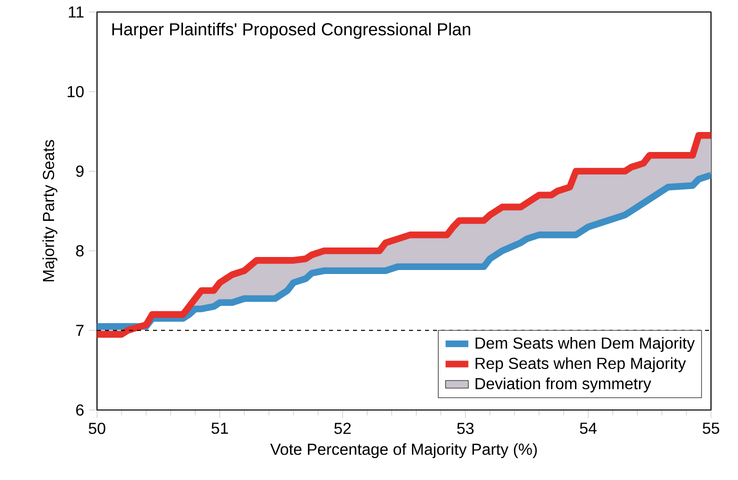 This screenshot has width=738, height=480. I want to click on y-tick-label: 11, so click(76, 12).